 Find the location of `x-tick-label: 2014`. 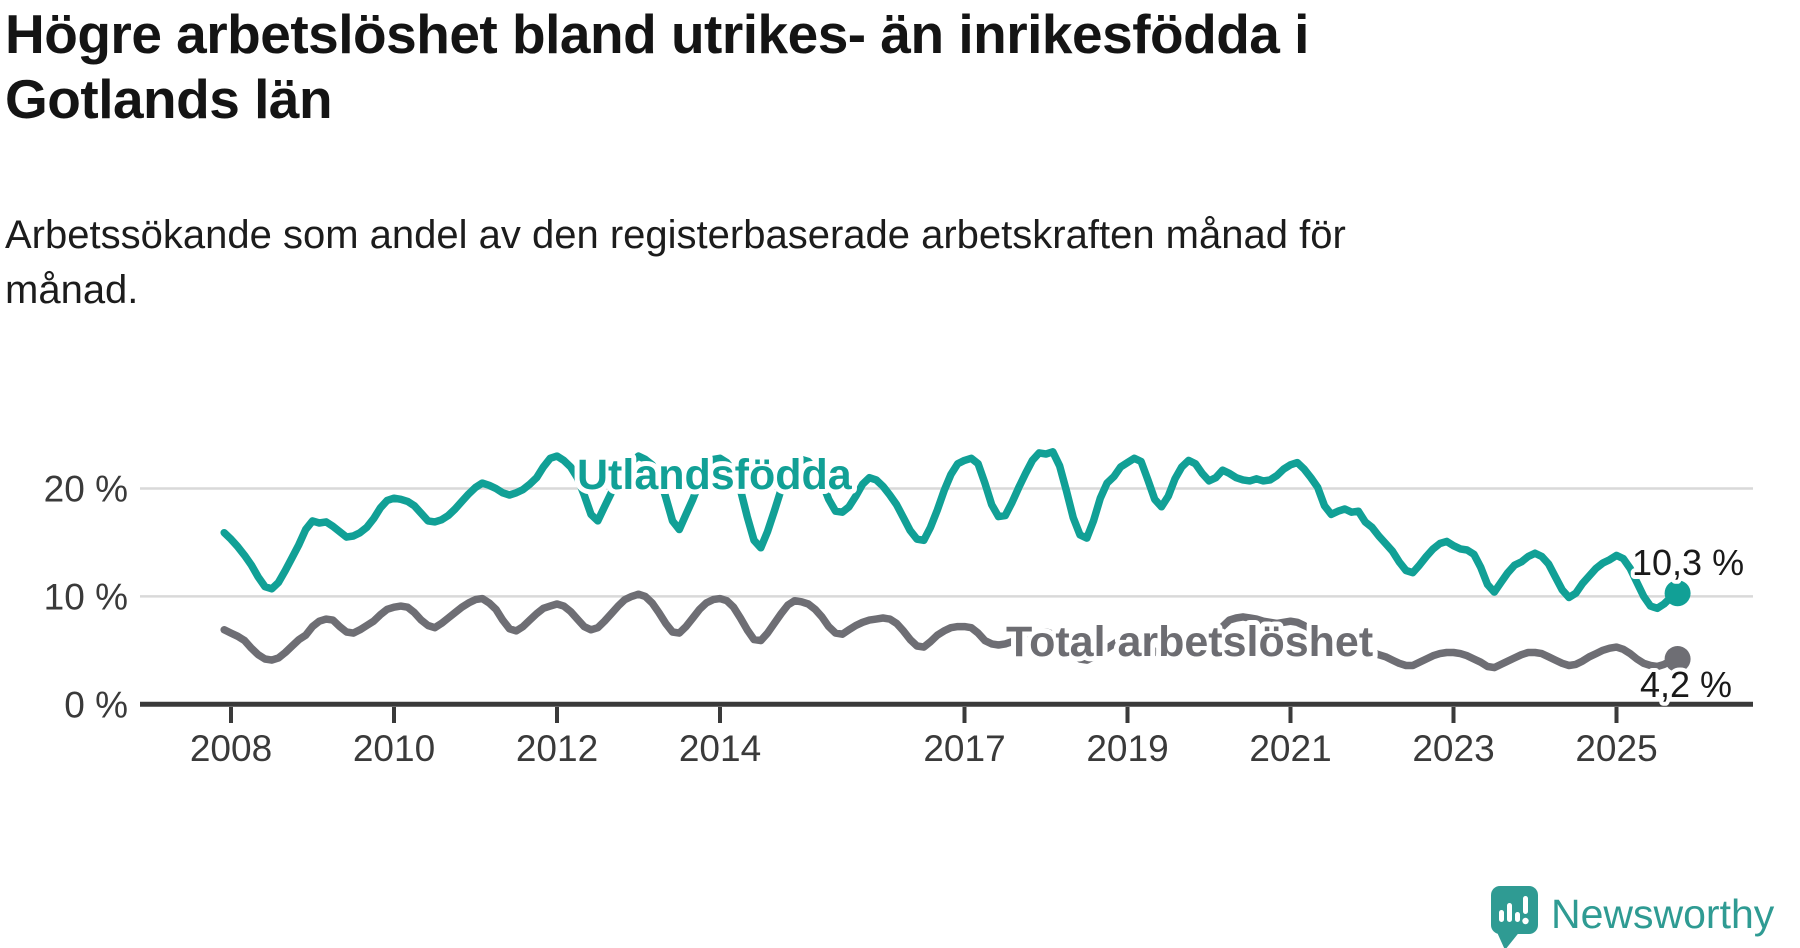

x-tick-label: 2014 is located at coordinates (720, 748).